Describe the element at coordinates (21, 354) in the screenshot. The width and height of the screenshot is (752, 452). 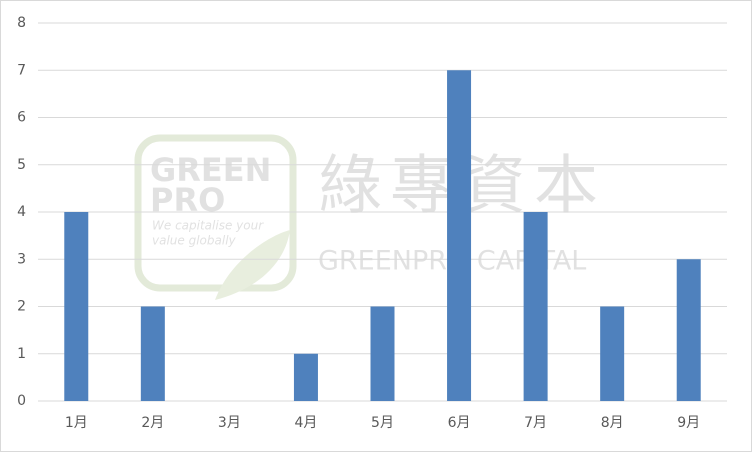
I see `y-tick-label: 1` at that location.